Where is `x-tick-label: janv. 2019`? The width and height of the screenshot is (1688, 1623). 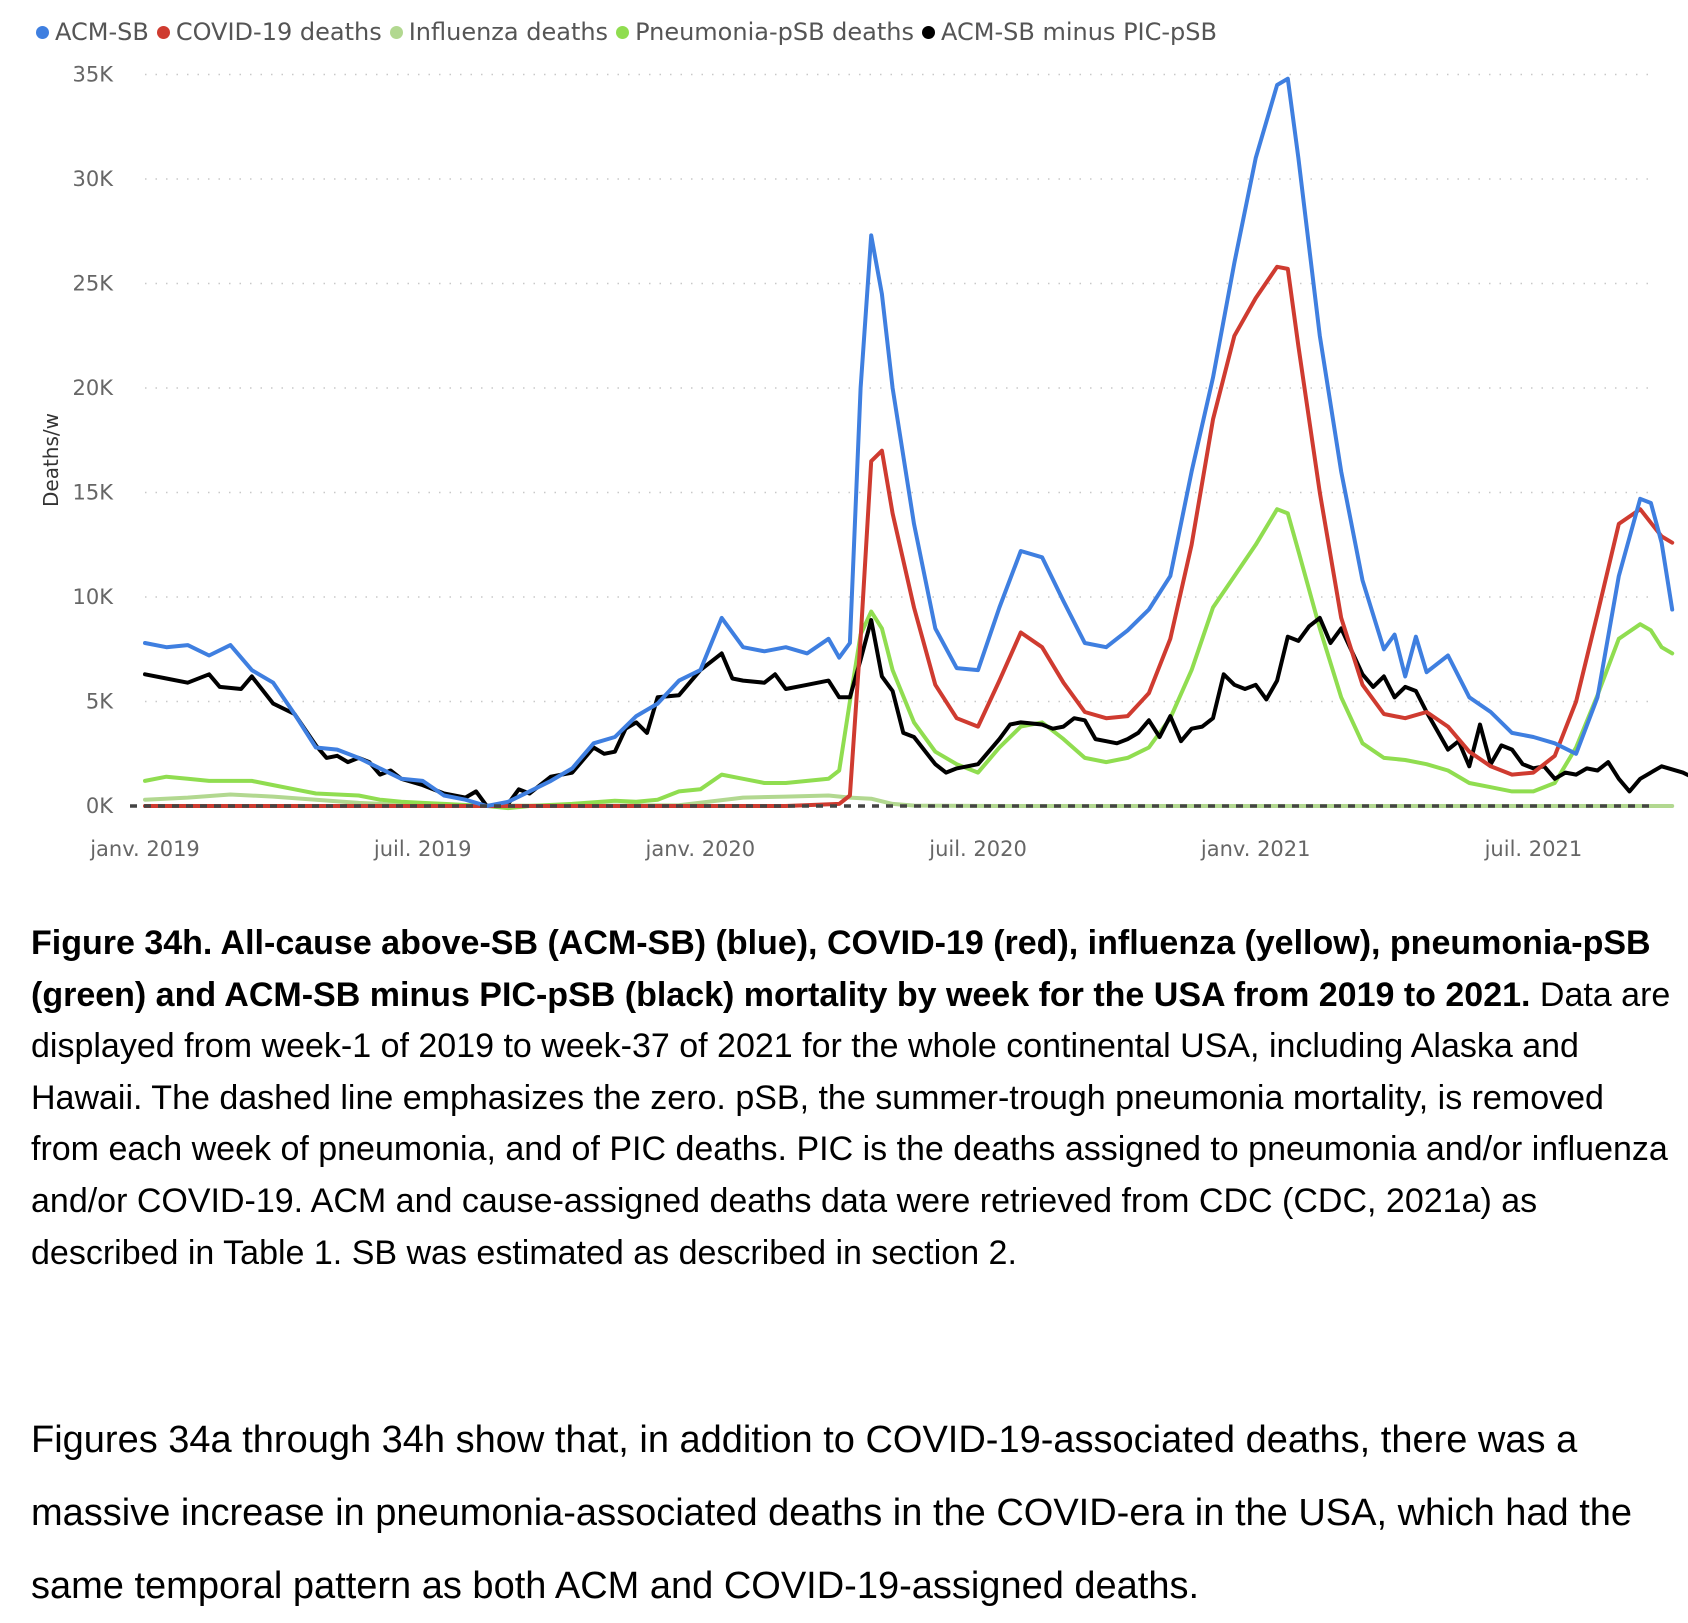
x-tick-label: janv. 2019 is located at coordinates (144, 849).